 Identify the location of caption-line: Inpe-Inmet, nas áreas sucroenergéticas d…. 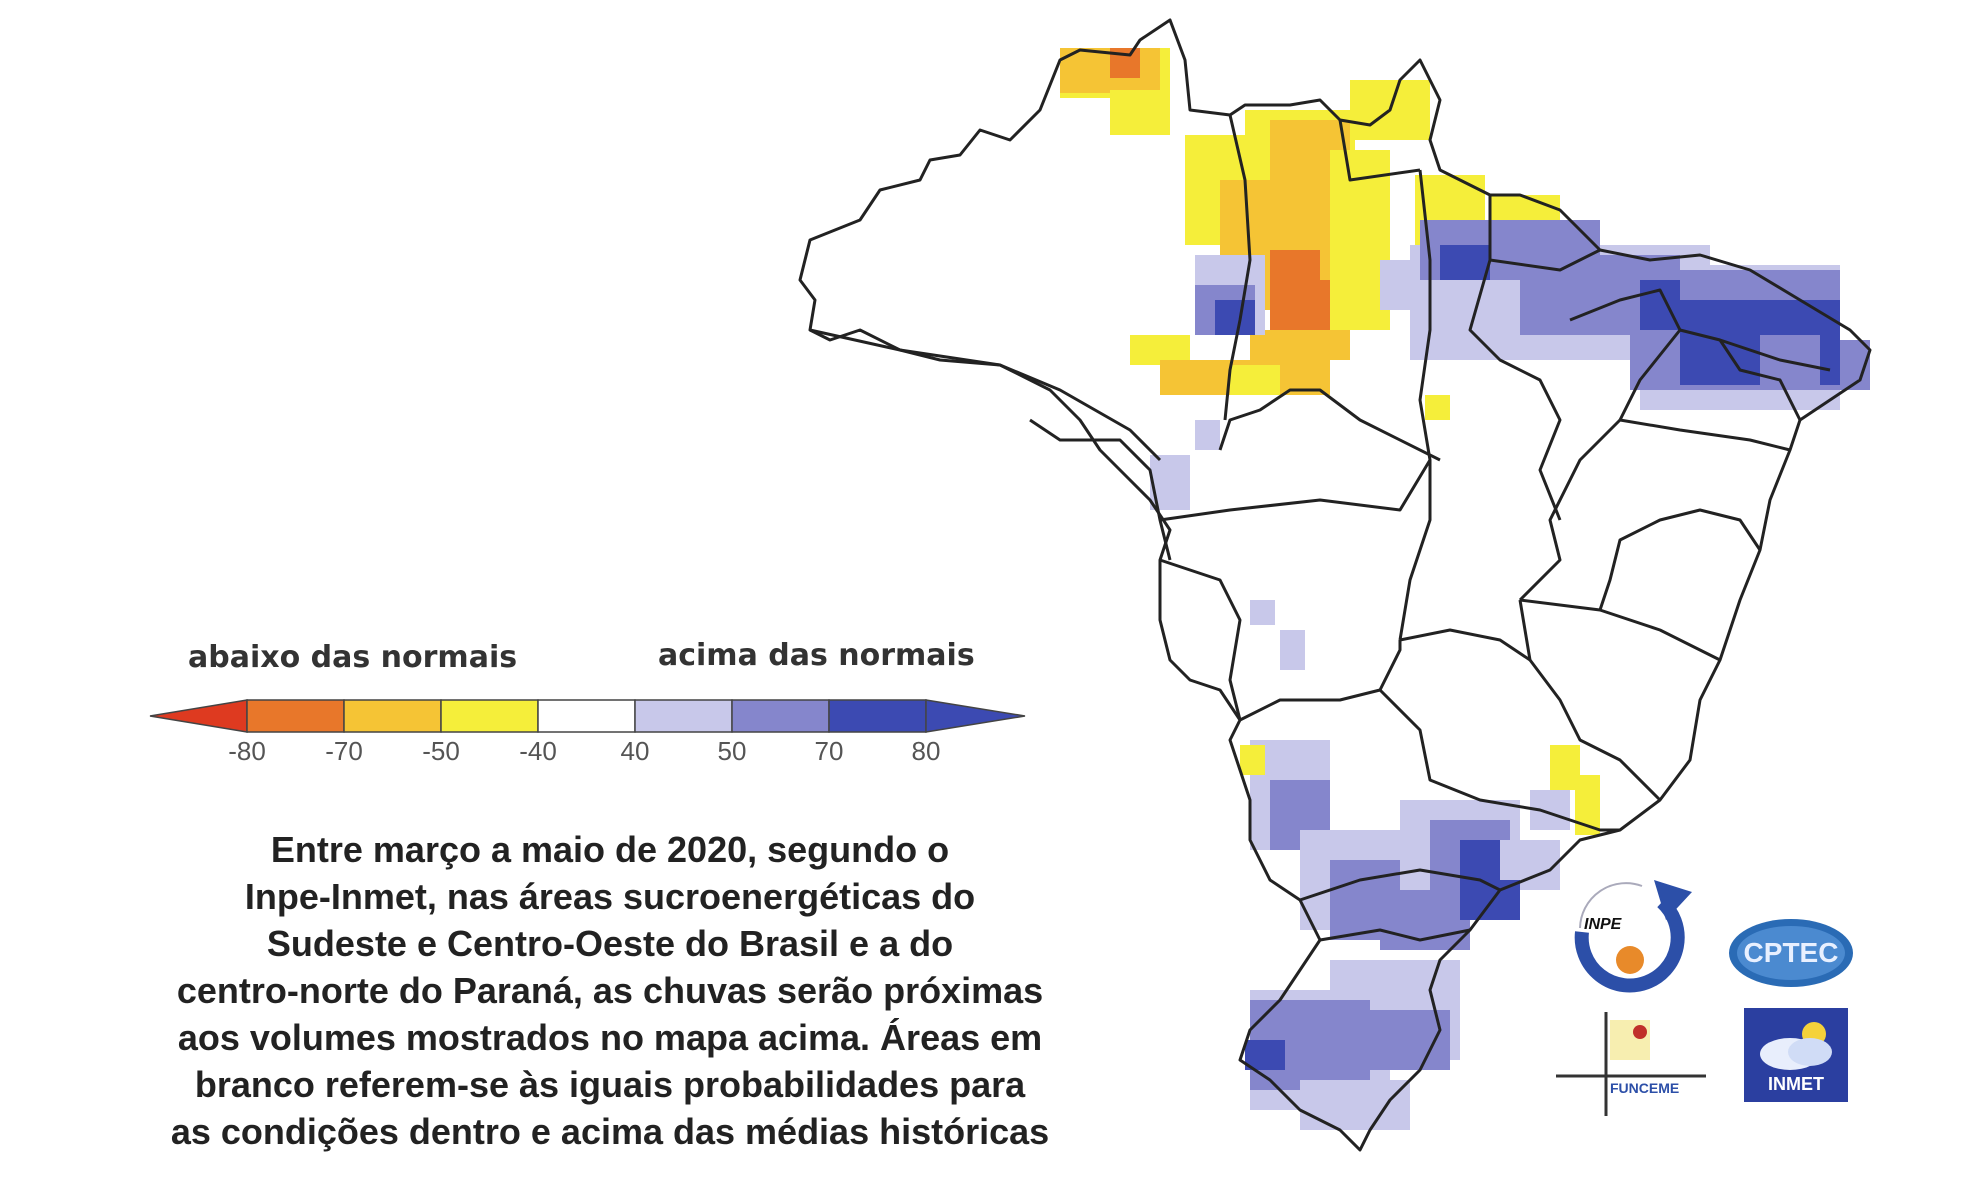
(610, 896).